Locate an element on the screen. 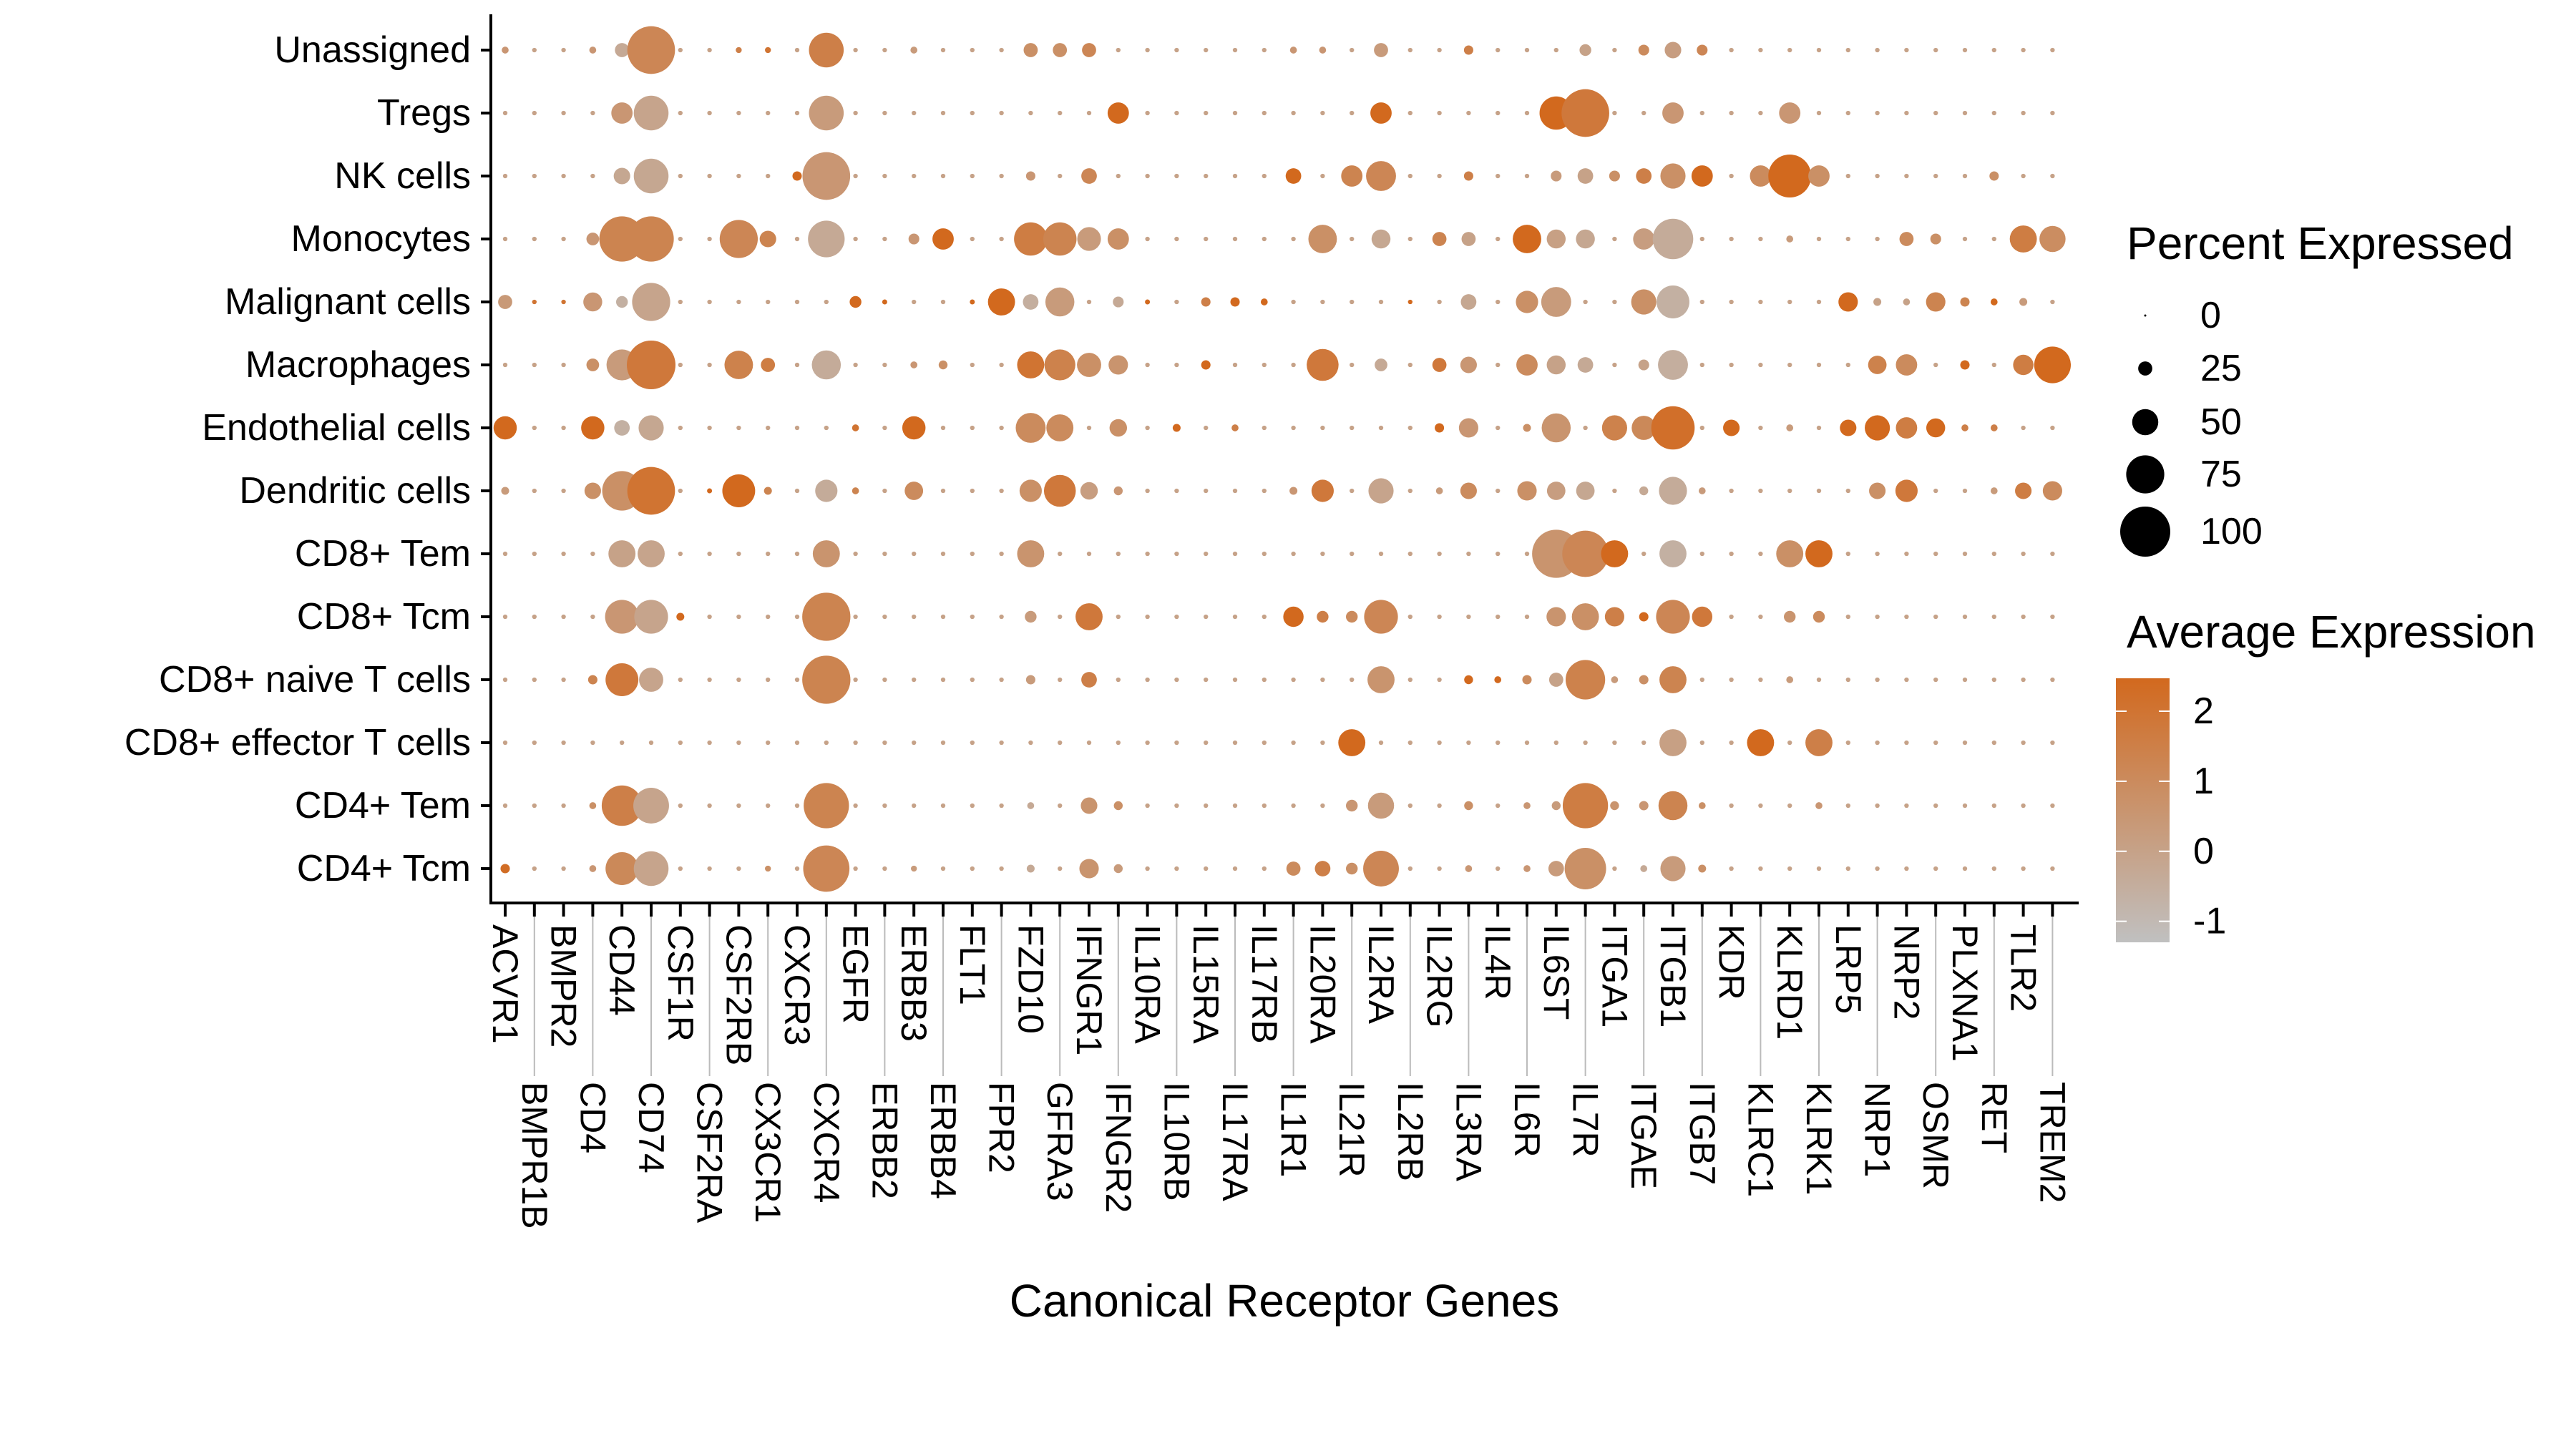  dot-tregs-itga1 is located at coordinates (1614, 113).